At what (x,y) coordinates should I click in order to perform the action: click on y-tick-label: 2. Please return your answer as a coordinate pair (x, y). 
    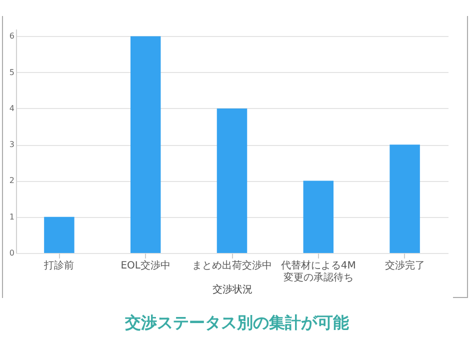
    Looking at the image, I should click on (11, 181).